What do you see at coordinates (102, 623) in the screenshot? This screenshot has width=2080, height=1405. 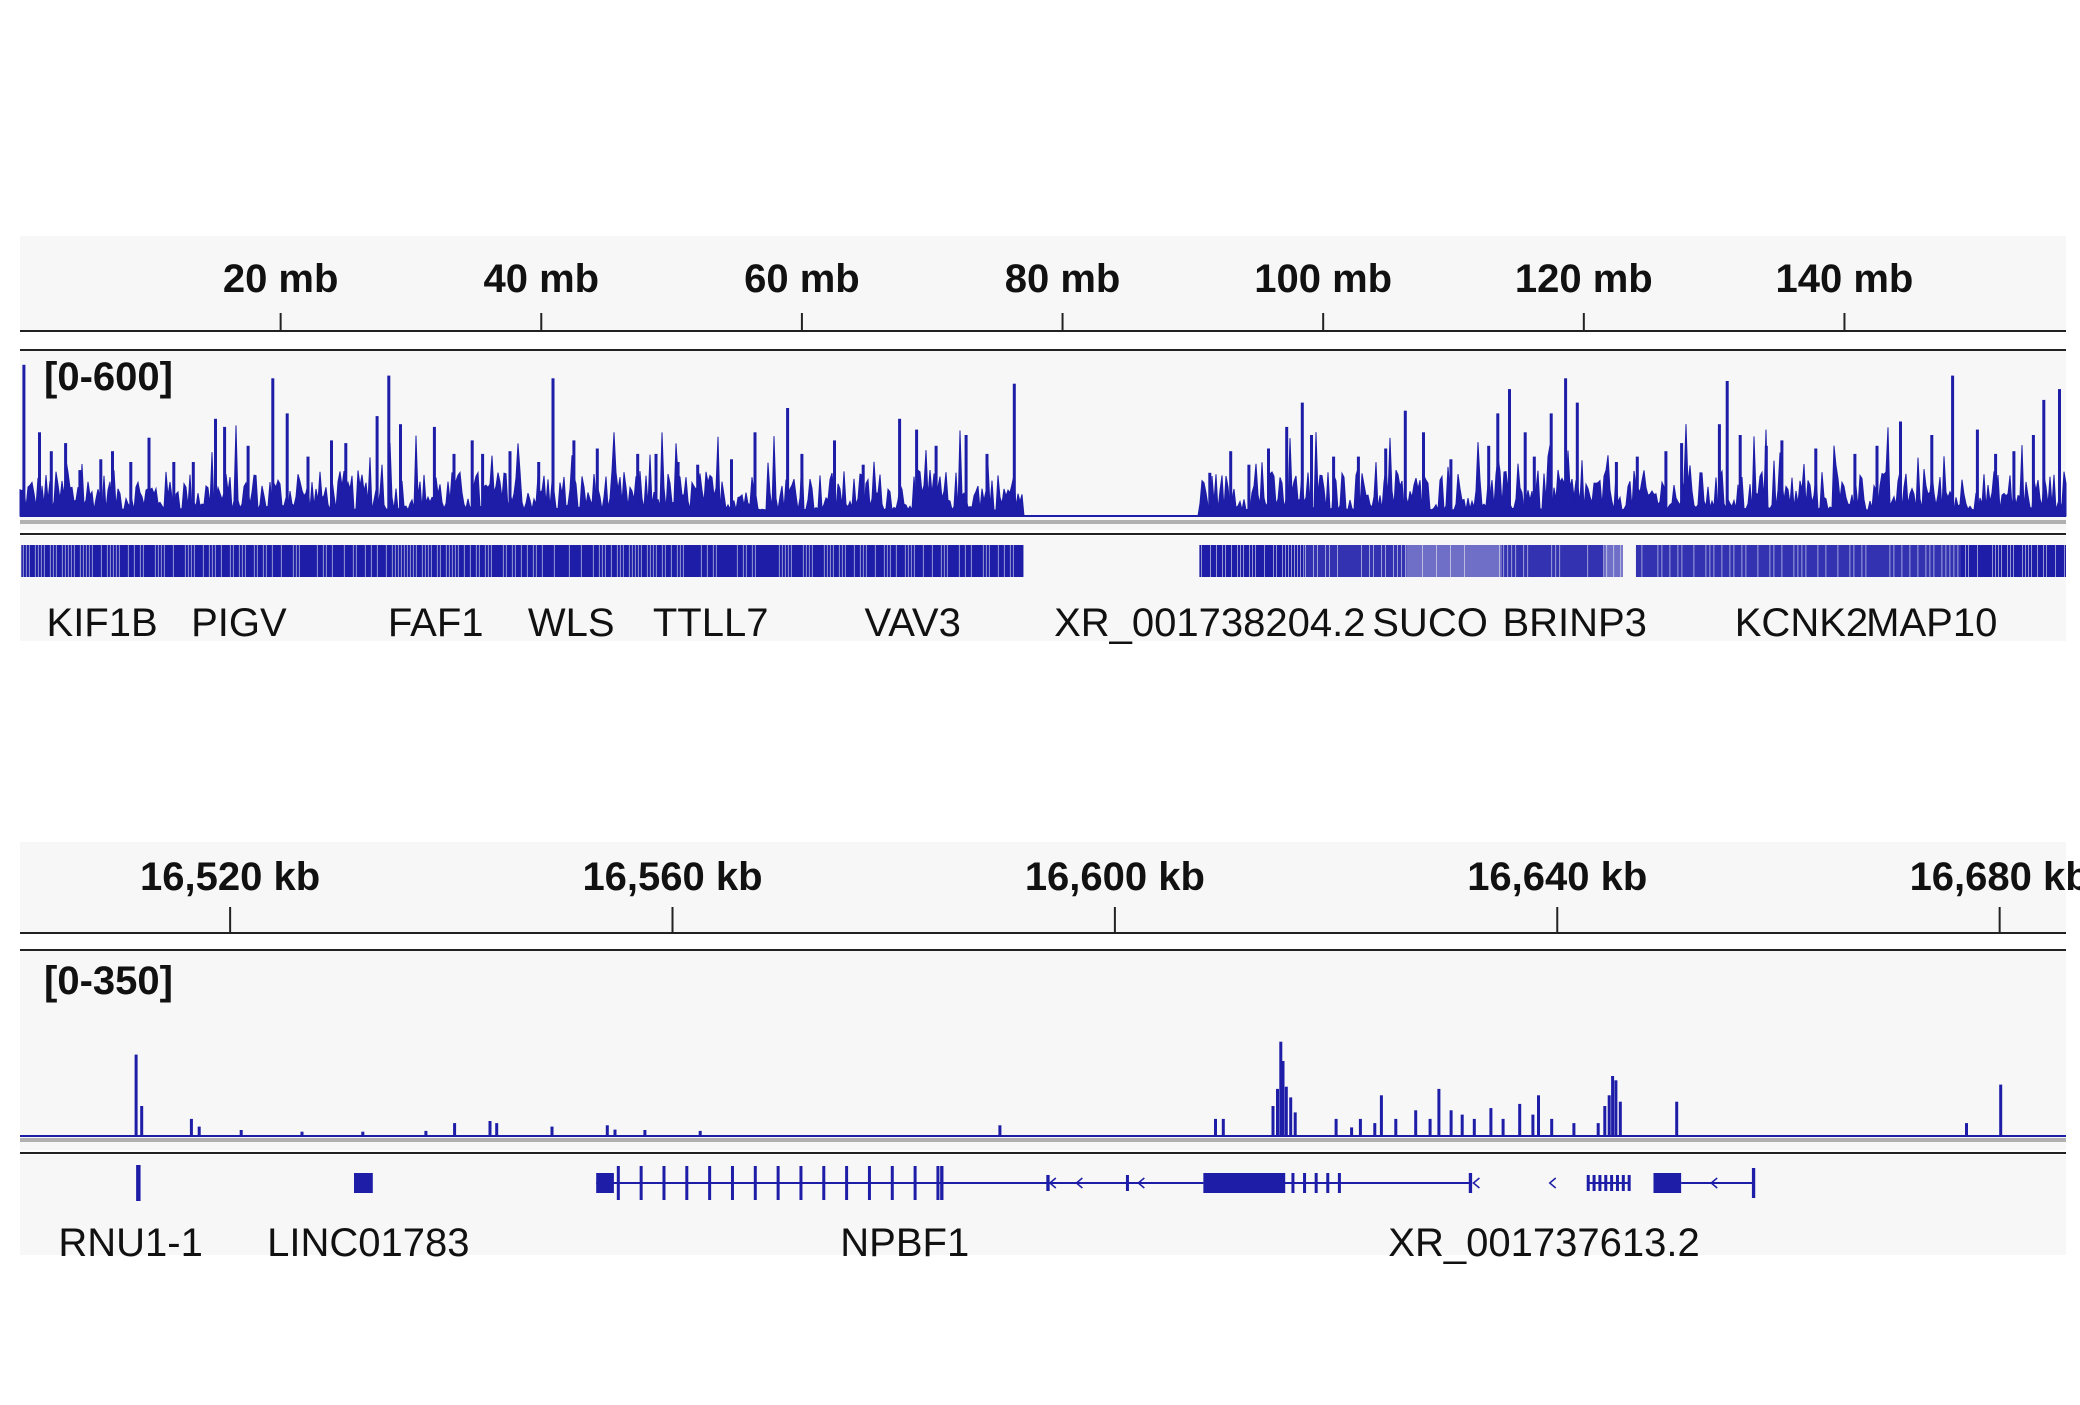 I see `gene-label: KIF1B` at bounding box center [102, 623].